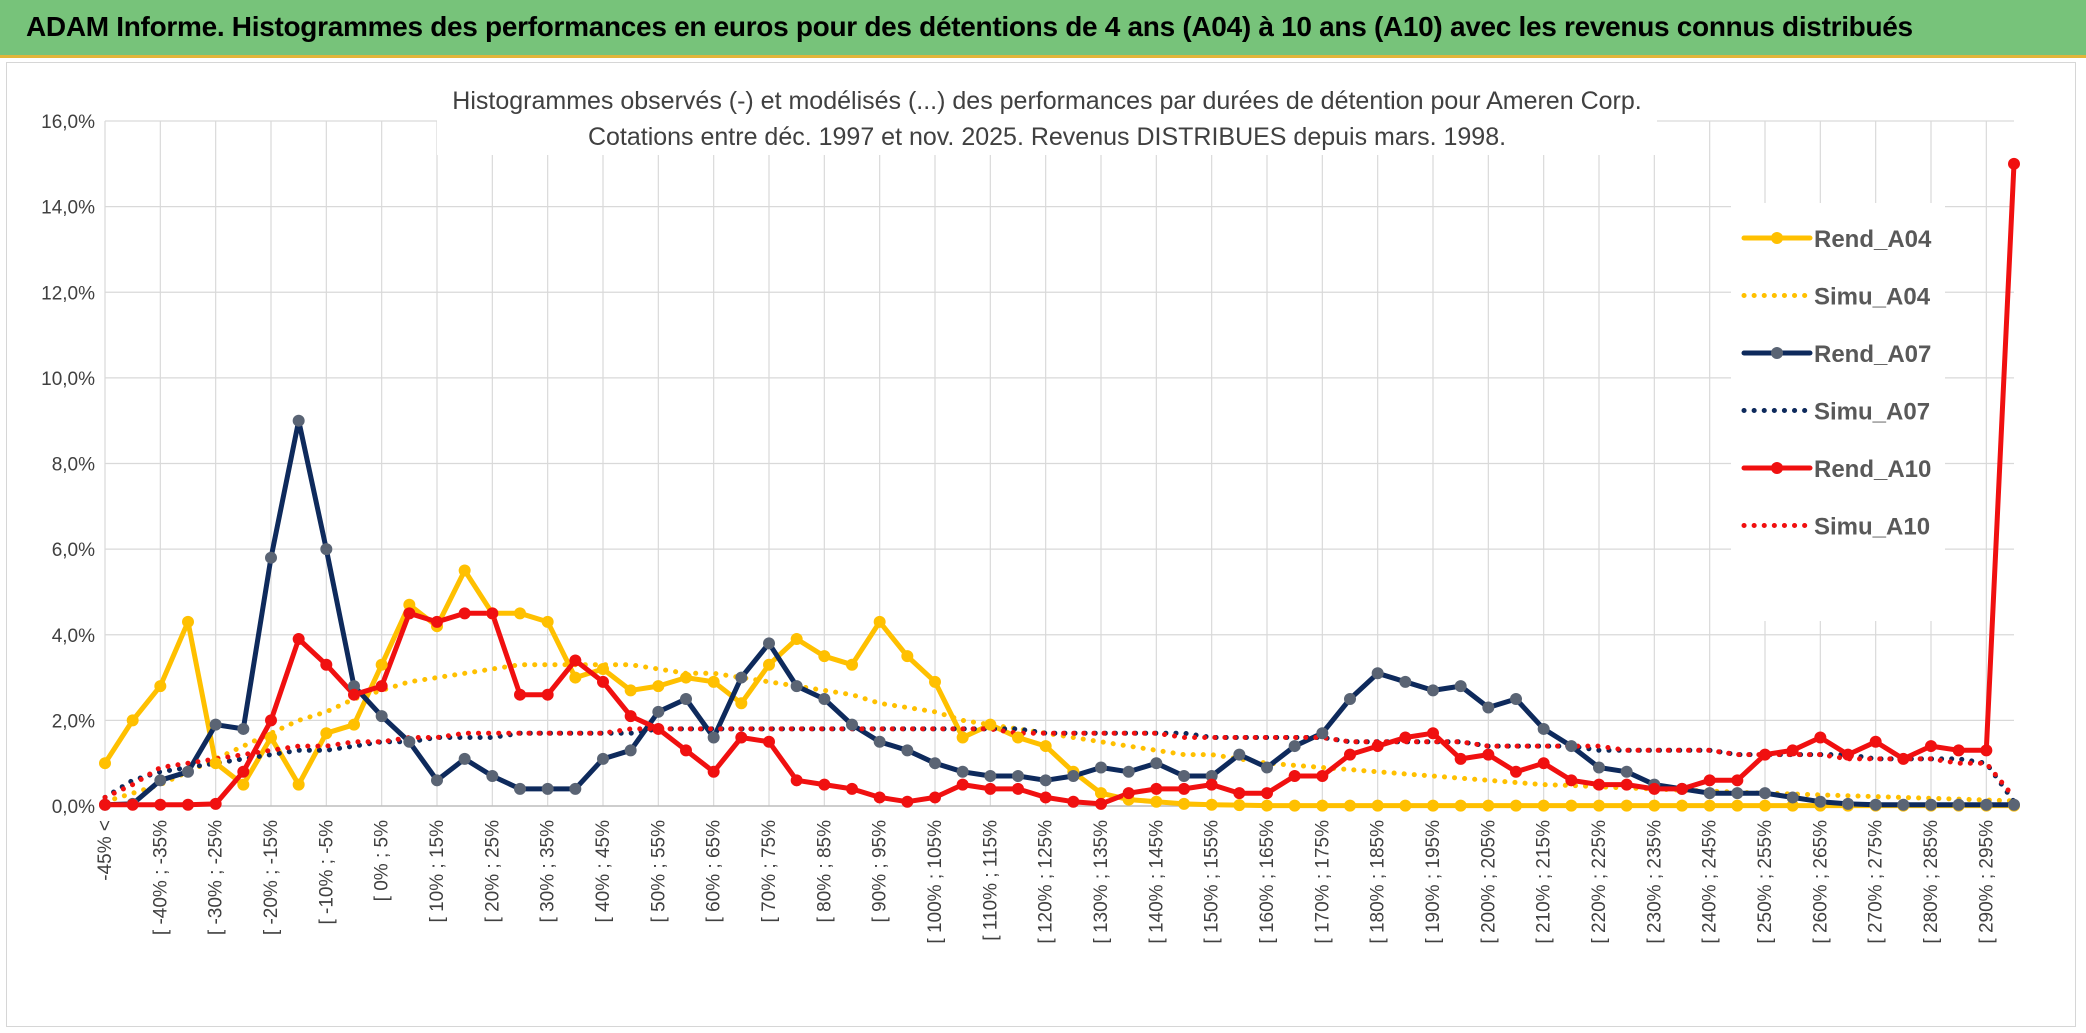 This screenshot has height=1033, width=2086. Describe the element at coordinates (160, 877) in the screenshot. I see `x-tick-label: [ -40% ; -35%` at that location.